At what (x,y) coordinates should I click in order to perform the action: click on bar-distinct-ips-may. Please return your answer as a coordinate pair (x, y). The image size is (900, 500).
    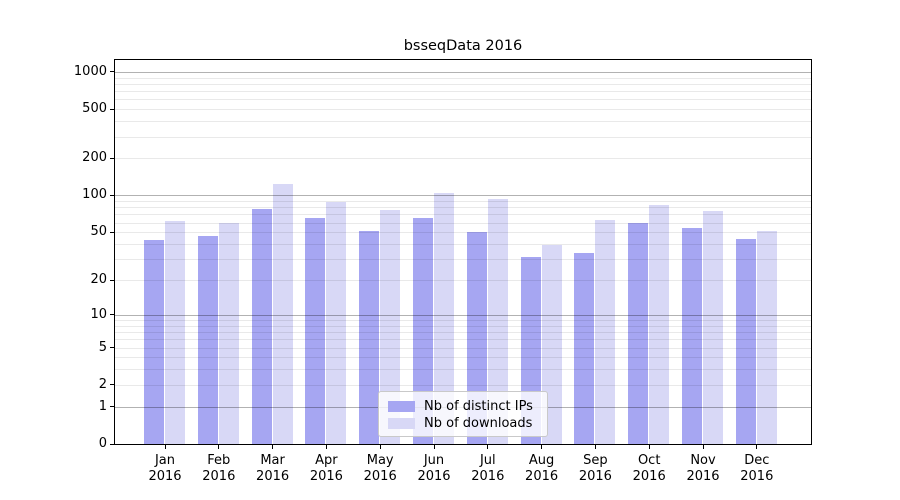
    Looking at the image, I should click on (369, 337).